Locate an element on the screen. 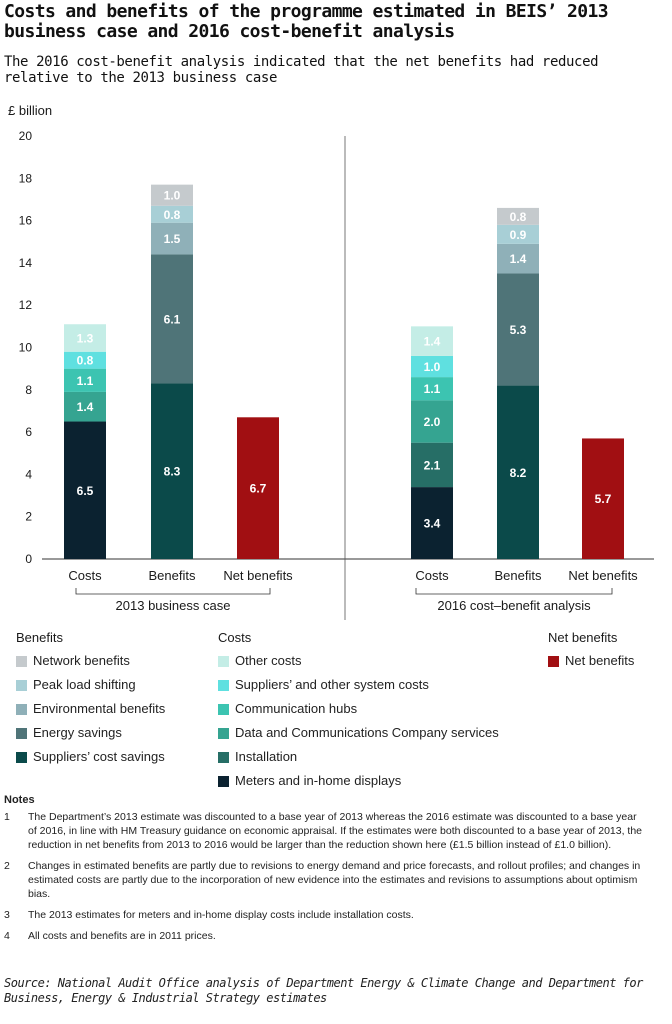  y-tick-label: 6 is located at coordinates (28, 432).